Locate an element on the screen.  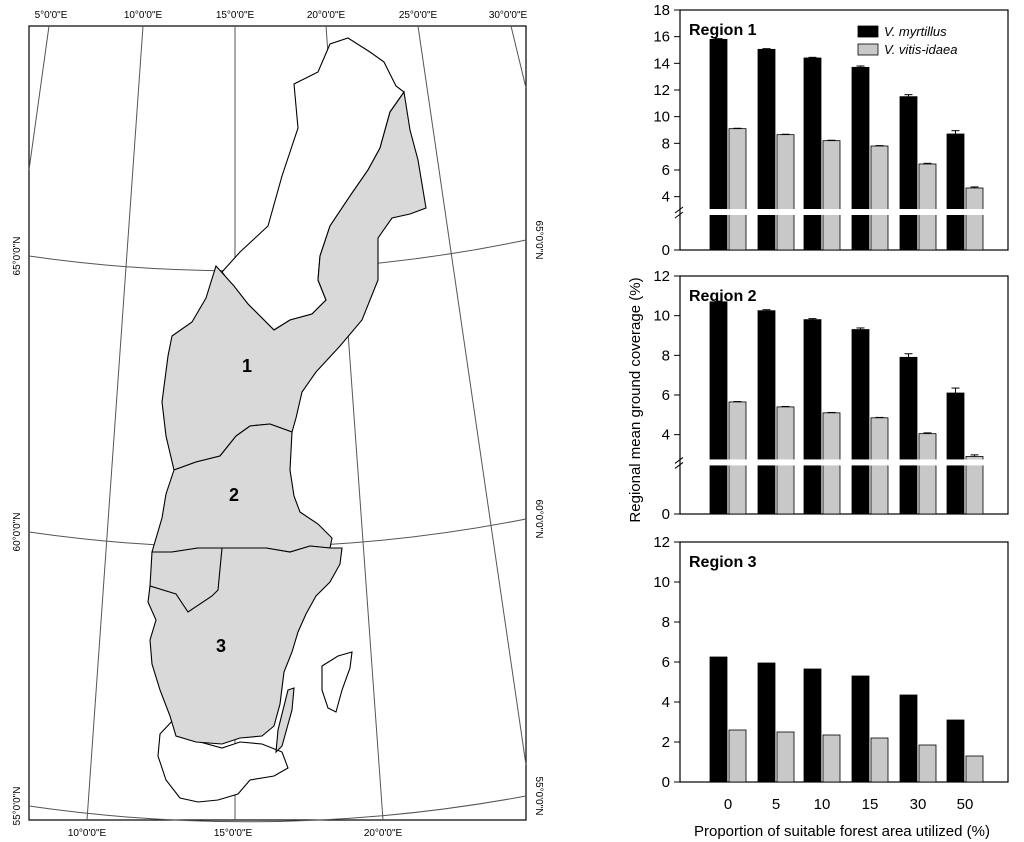
x-tick-label-5: 5 is located at coordinates (776, 804).